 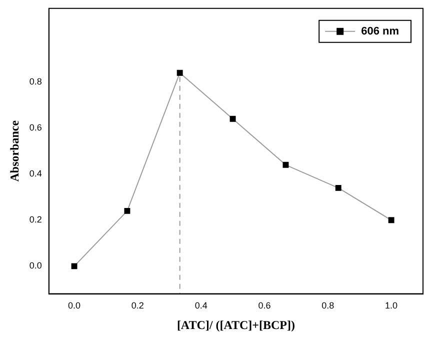 I want to click on y-tick-label: 0.0, so click(x=35, y=265).